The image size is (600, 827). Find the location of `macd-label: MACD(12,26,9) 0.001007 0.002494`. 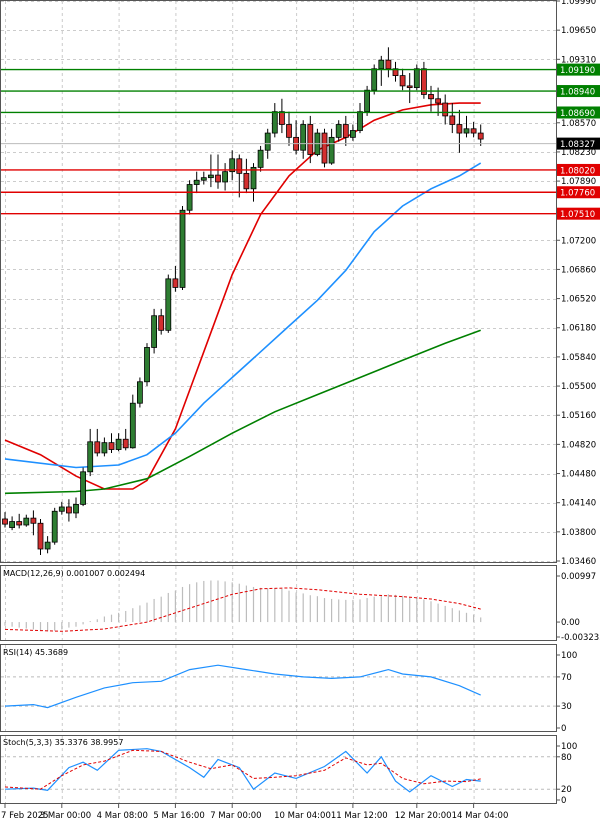

macd-label: MACD(12,26,9) 0.001007 0.002494 is located at coordinates (74, 573).